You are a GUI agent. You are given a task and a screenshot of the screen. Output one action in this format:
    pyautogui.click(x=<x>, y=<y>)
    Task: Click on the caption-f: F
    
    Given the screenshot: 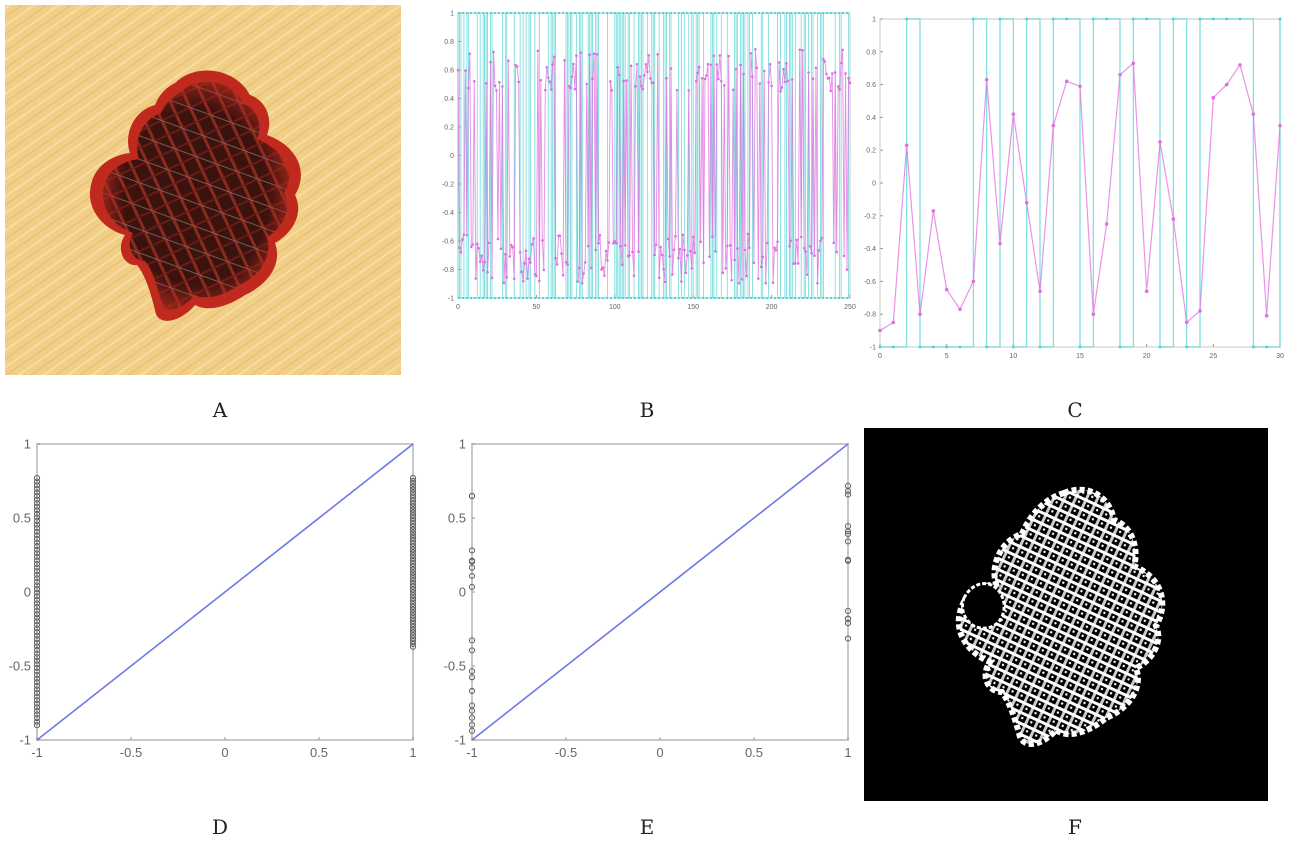 What is the action you would take?
    pyautogui.click(x=1075, y=827)
    